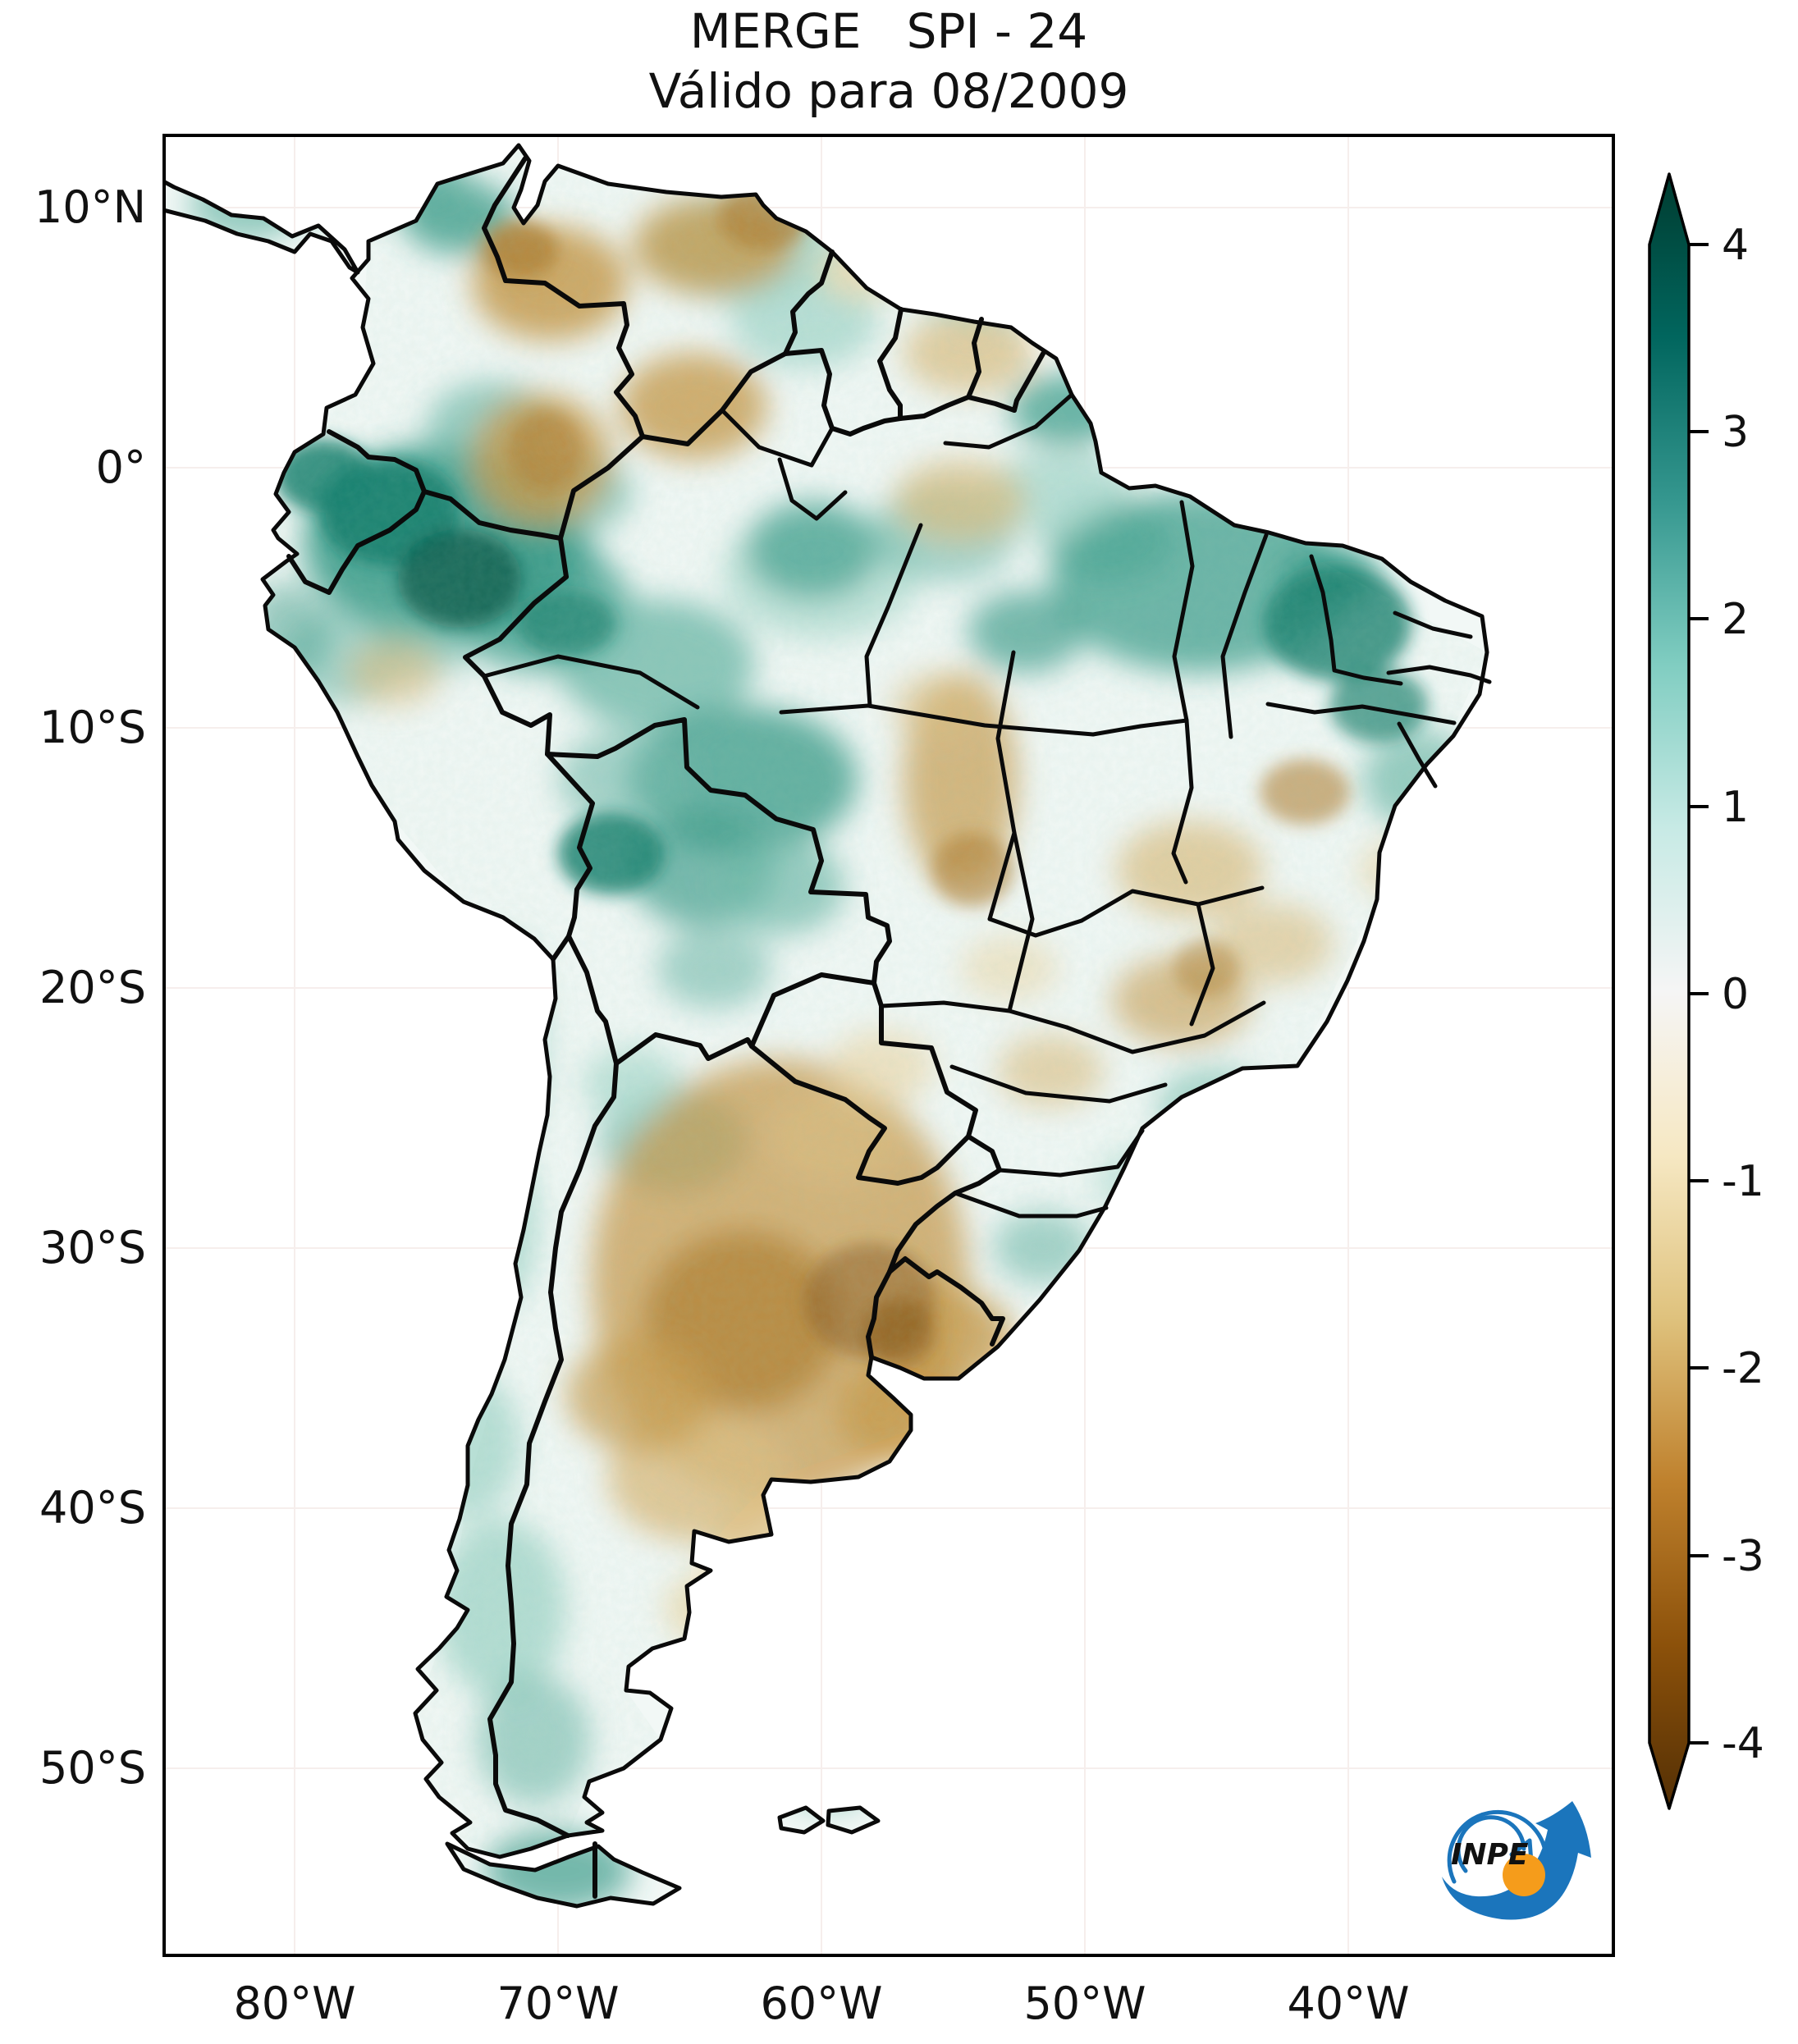  What do you see at coordinates (1735, 807) in the screenshot?
I see `colorbar-tick-label: 1` at bounding box center [1735, 807].